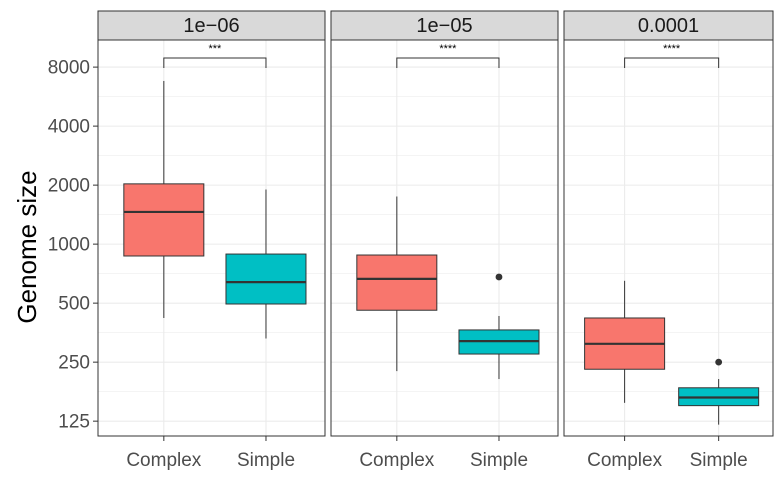 Image resolution: width=778 pixels, height=477 pixels. What do you see at coordinates (215, 49) in the screenshot?
I see `significance-label: ***` at bounding box center [215, 49].